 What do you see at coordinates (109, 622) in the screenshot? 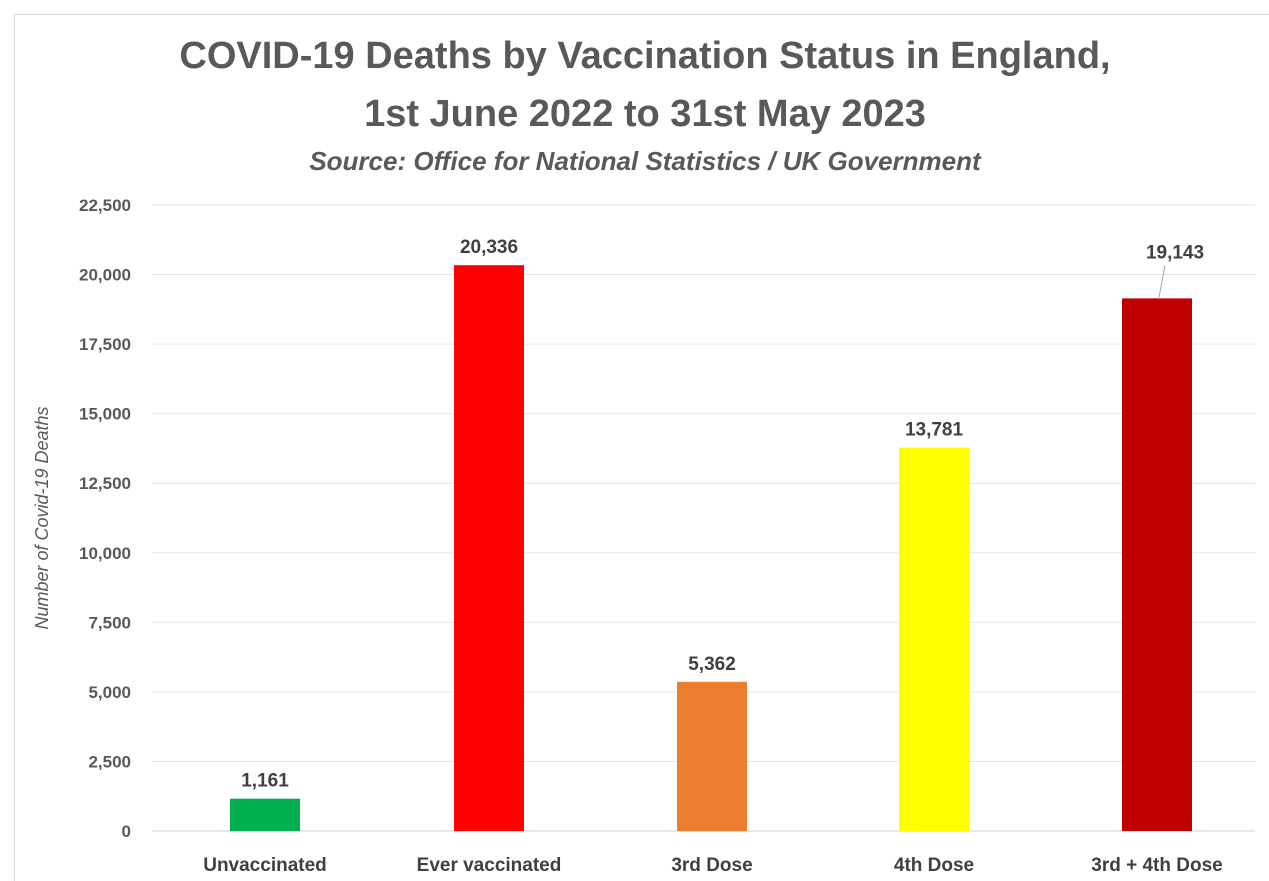
I see `y-tick-label: 7,500` at bounding box center [109, 622].